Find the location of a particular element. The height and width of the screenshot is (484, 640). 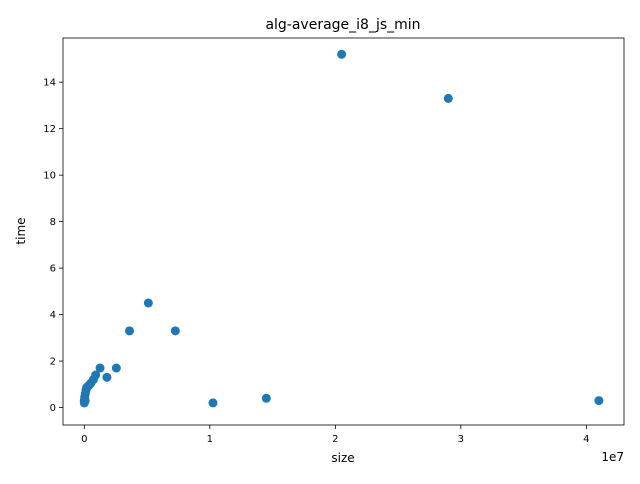

y-tick-label: 4 is located at coordinates (53, 315).